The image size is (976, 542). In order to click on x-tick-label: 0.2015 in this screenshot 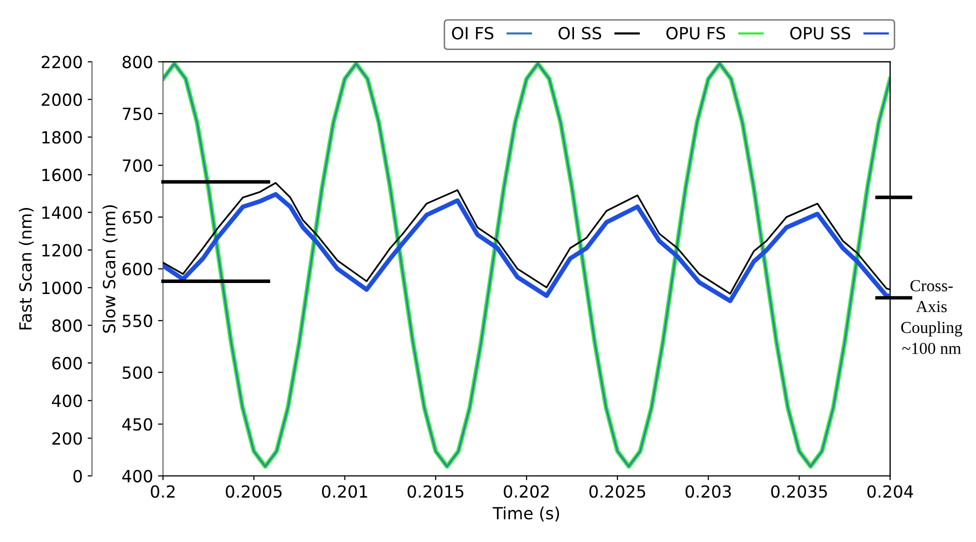, I will do `click(436, 491)`.